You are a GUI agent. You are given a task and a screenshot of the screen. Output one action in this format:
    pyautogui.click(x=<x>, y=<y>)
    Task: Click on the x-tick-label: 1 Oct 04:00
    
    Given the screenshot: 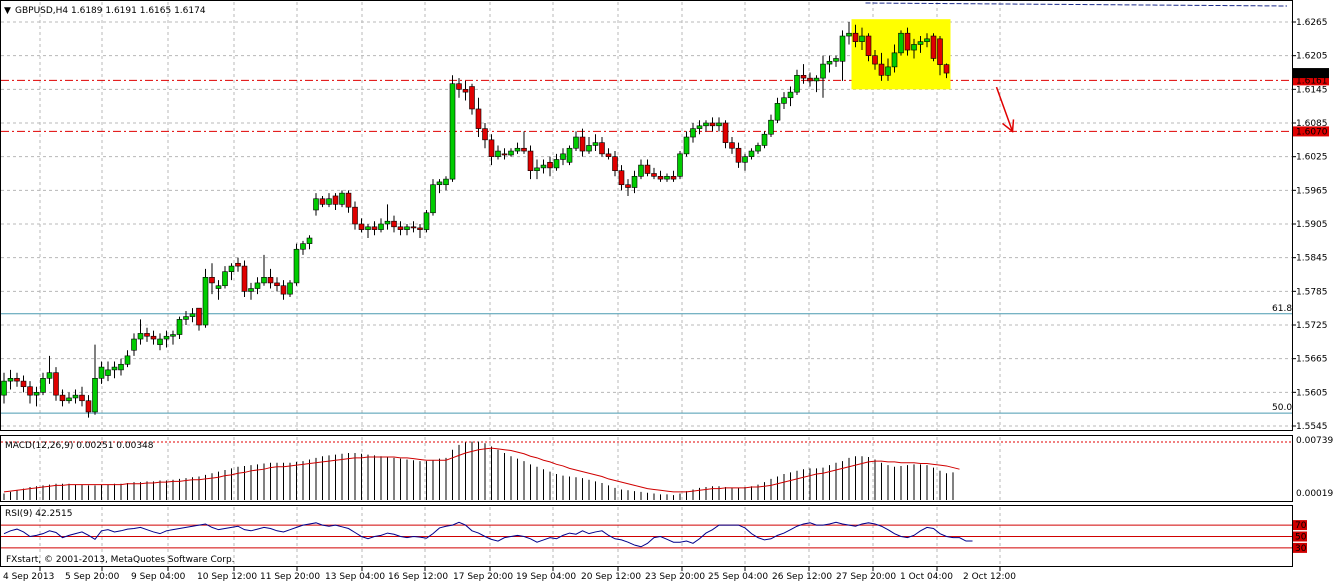 What is the action you would take?
    pyautogui.click(x=926, y=577)
    